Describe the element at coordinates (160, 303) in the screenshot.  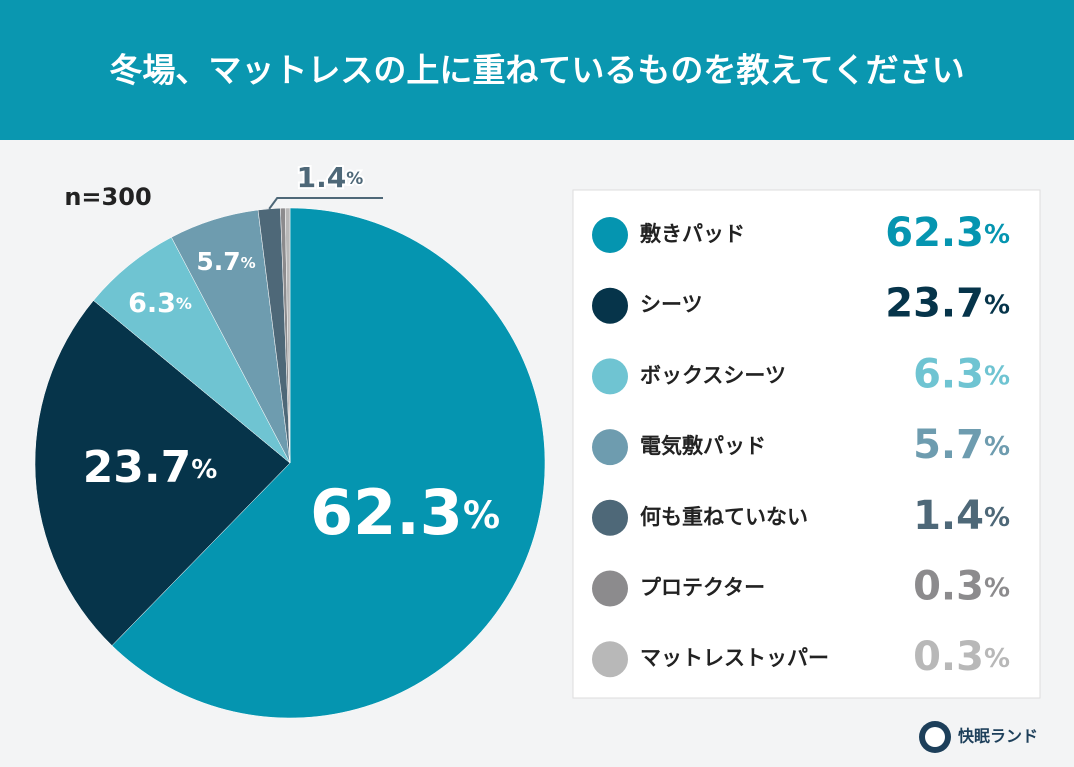
I see `data-label: 6.3%` at that location.